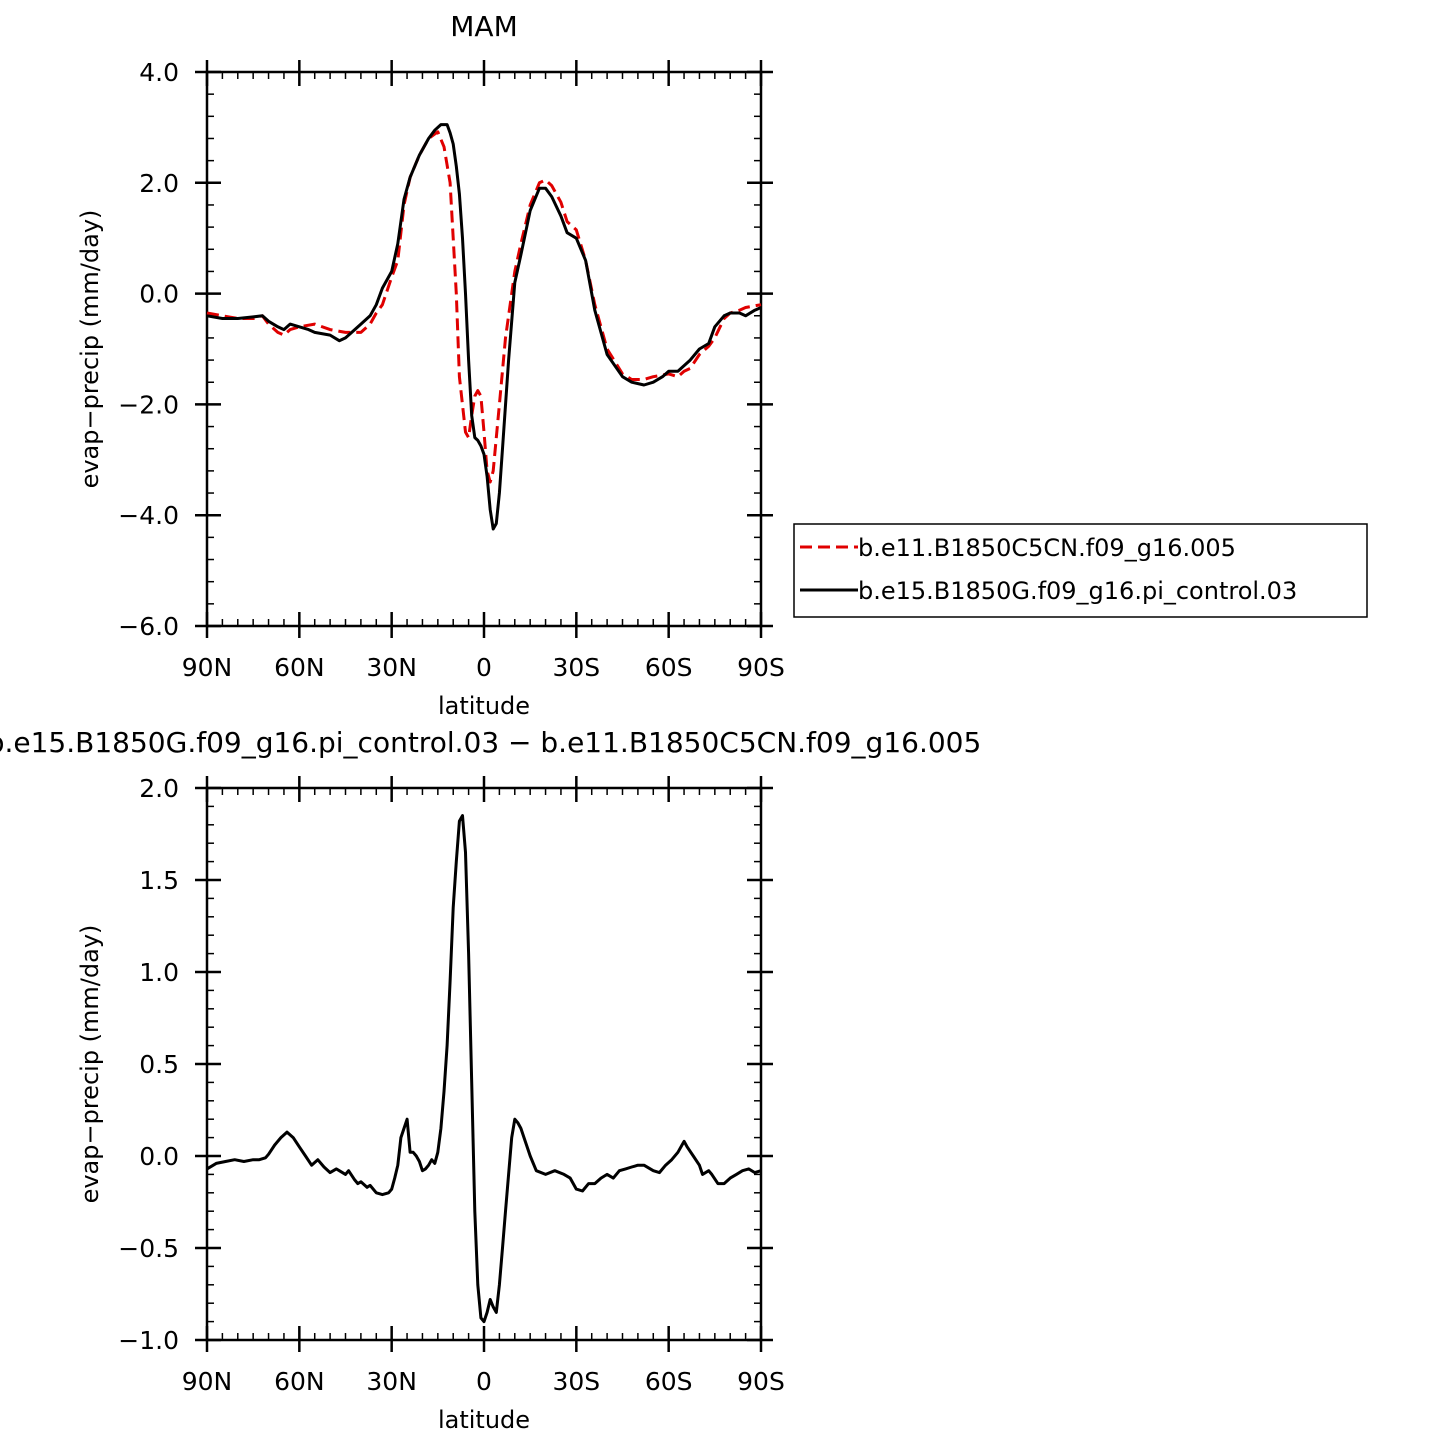  I want to click on legend-label-1: b.e15.B1850G.f09_g16.pi_control.03, so click(1077, 591).